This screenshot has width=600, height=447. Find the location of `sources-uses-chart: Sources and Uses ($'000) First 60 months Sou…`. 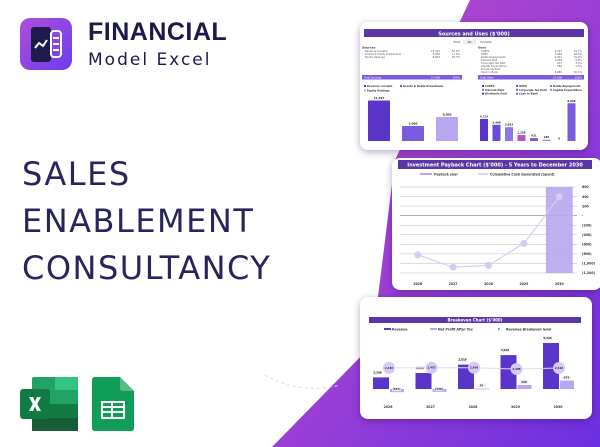

sources-uses-chart: Sources and Uses ($'000) First 60 months Sou… is located at coordinates (473, 85).